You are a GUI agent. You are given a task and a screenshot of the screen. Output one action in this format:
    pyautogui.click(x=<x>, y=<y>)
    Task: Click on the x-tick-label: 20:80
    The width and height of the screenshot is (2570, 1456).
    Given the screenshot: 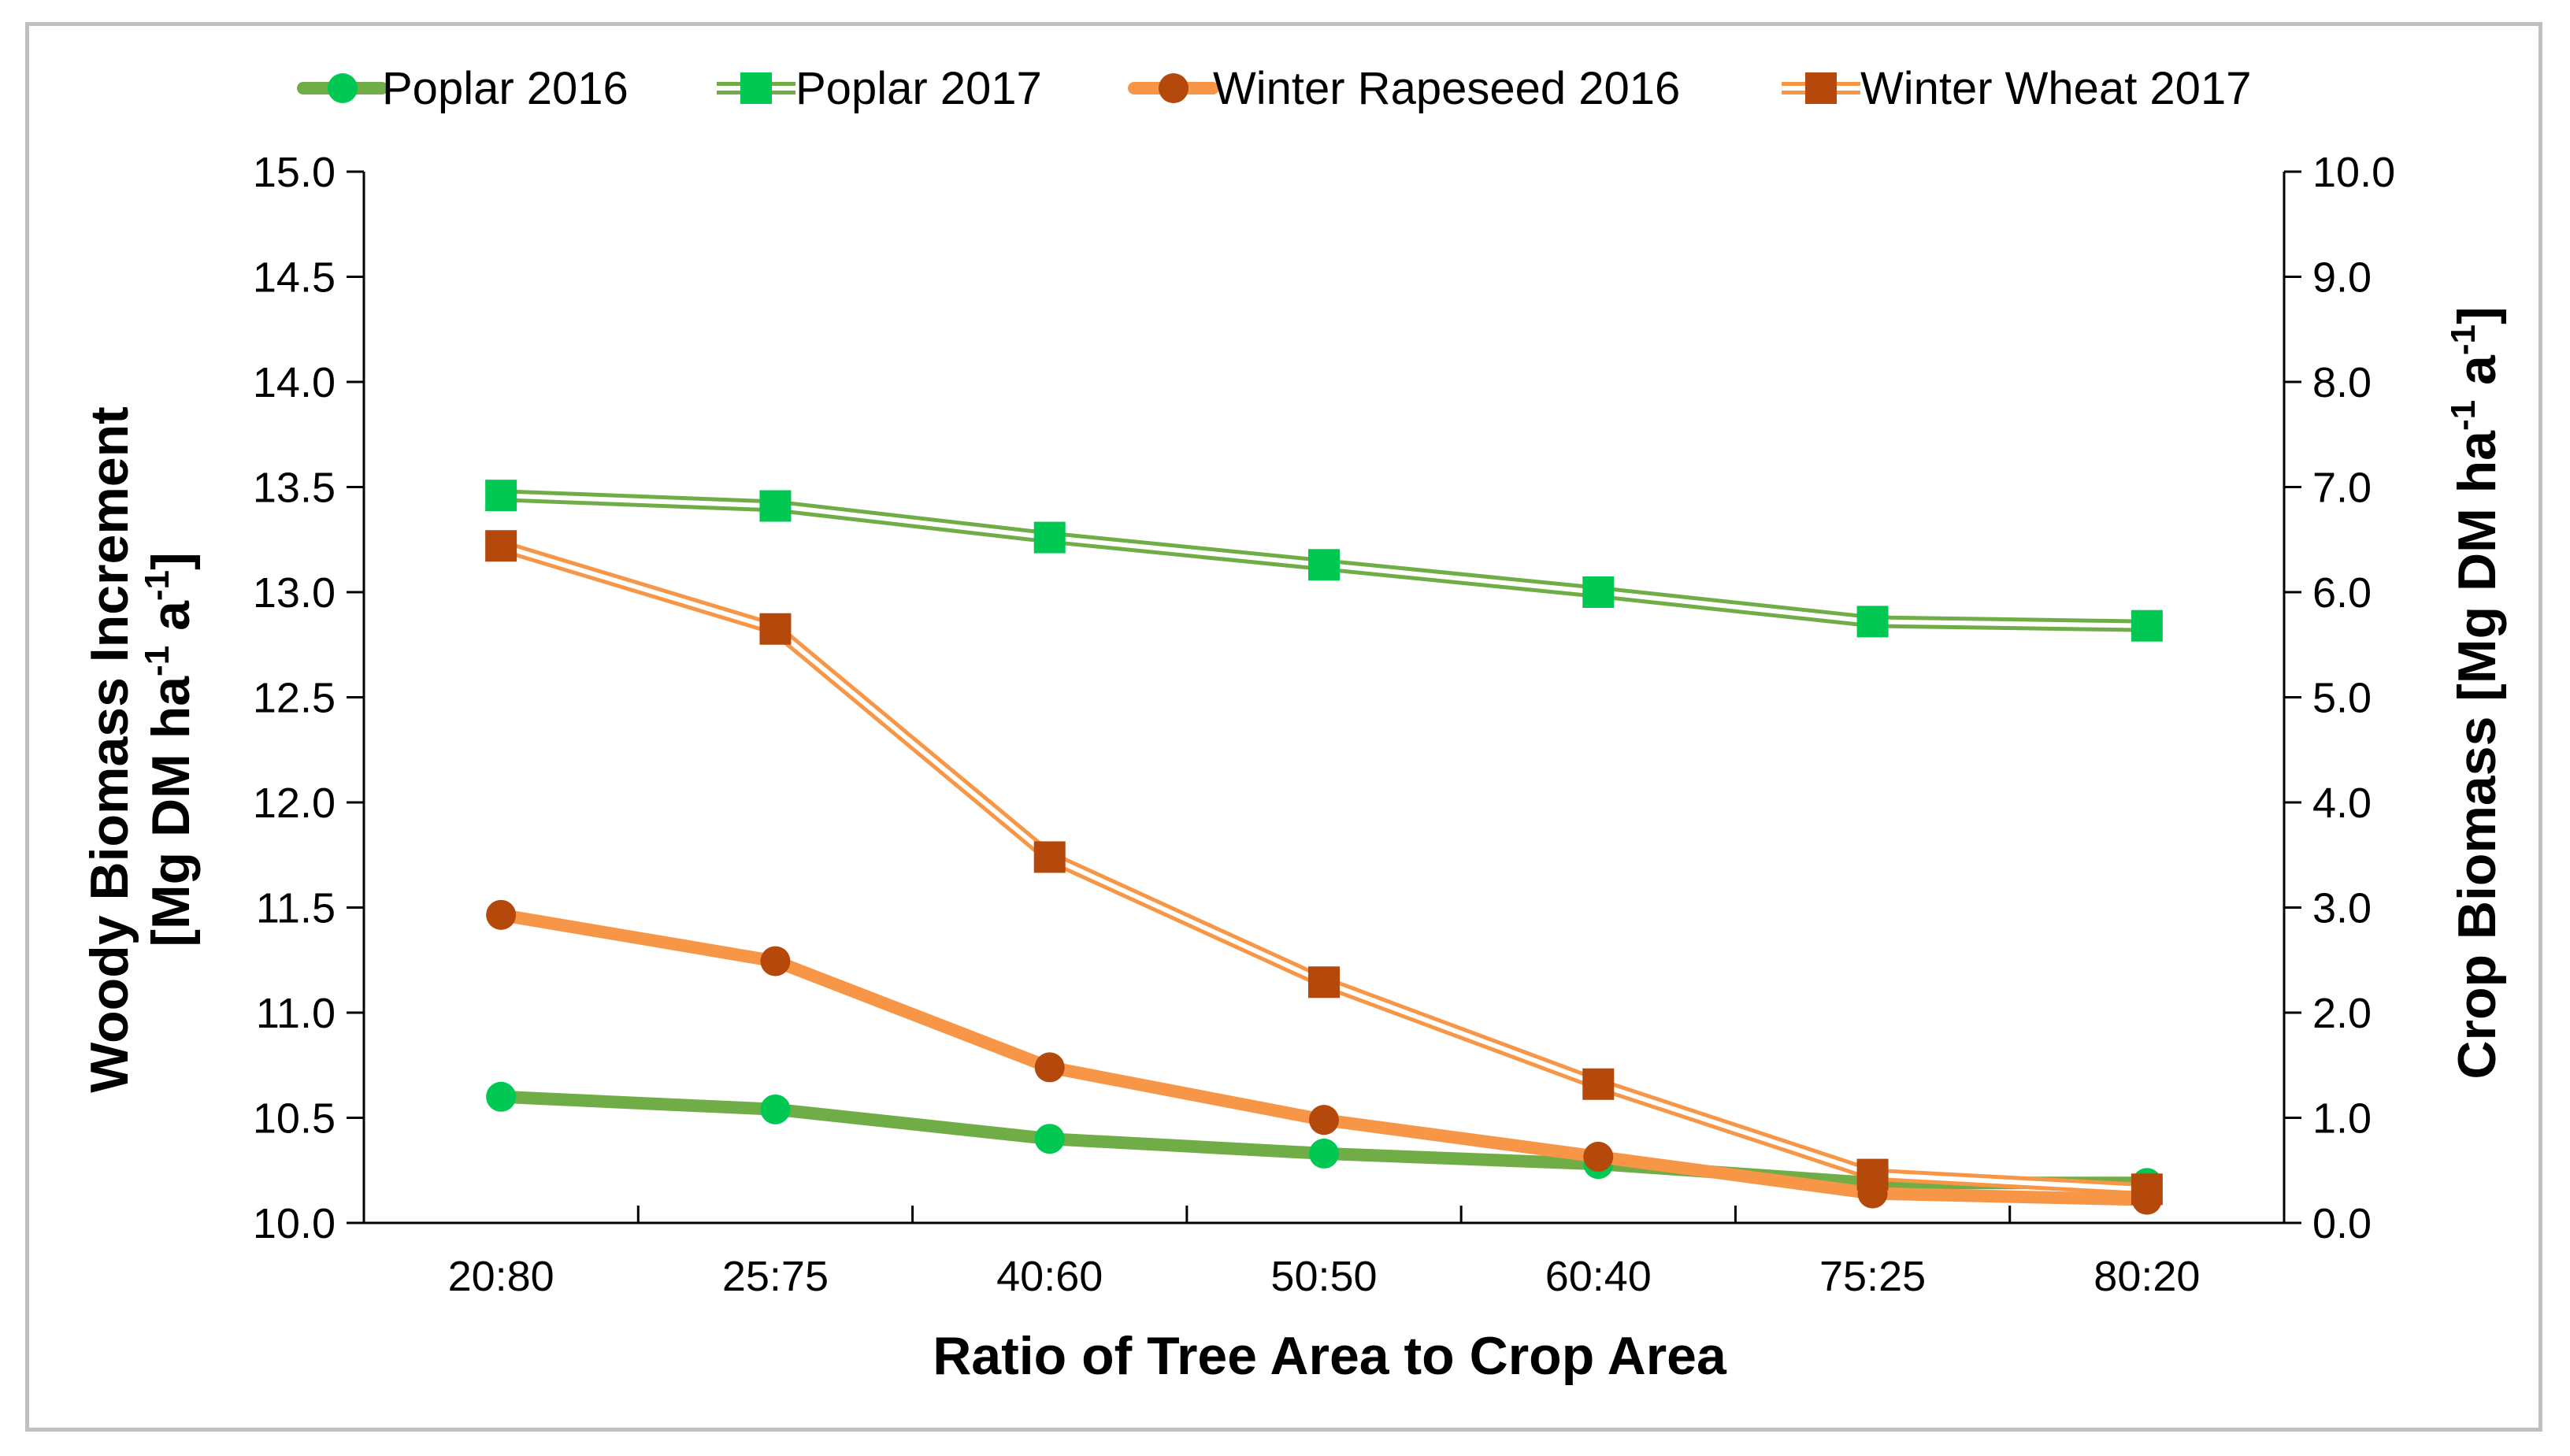 What is the action you would take?
    pyautogui.click(x=501, y=1276)
    